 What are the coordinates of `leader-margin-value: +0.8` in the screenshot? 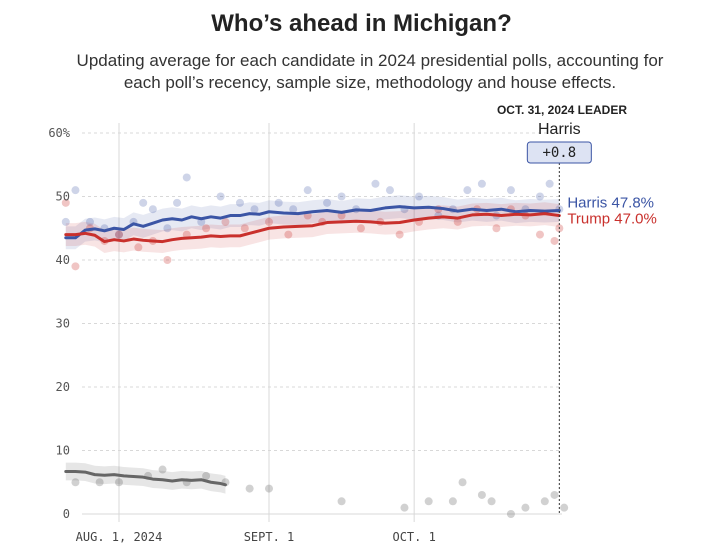 It's located at (559, 153).